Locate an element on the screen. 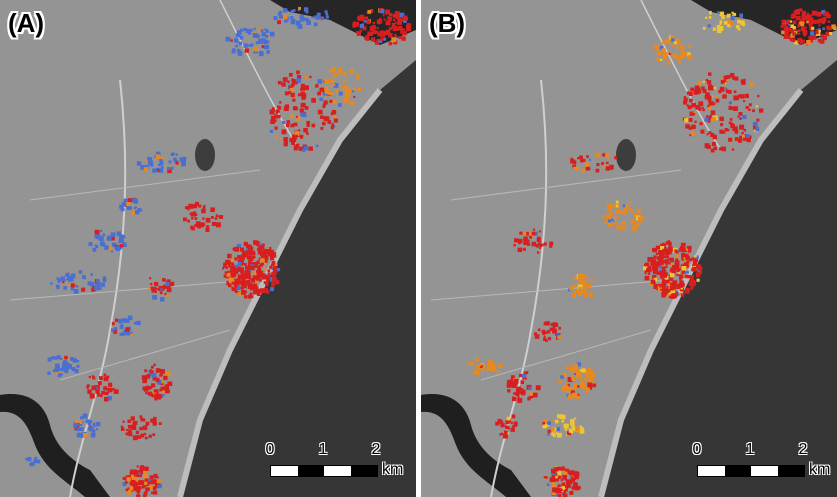  scale-tick-1: 1 is located at coordinates (323, 449).